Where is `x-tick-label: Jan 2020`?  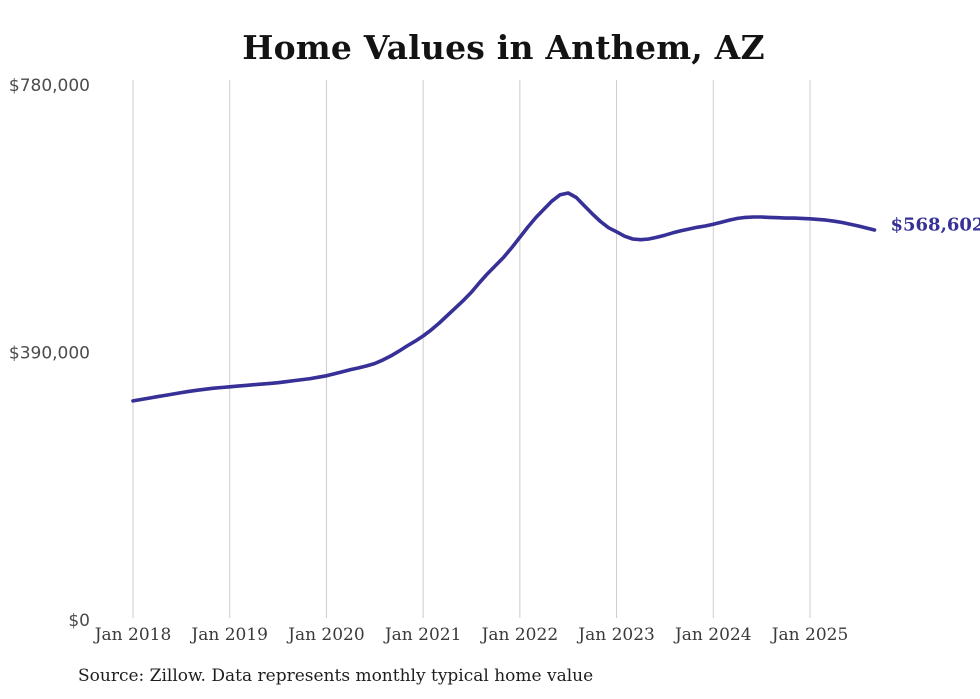
x-tick-label: Jan 2020 is located at coordinates (325, 635).